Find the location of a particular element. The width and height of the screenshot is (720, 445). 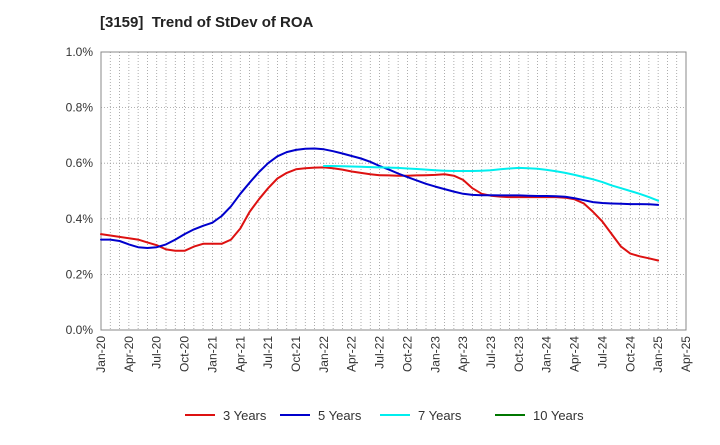

x-tick-label: Apr-23 is located at coordinates (463, 354).